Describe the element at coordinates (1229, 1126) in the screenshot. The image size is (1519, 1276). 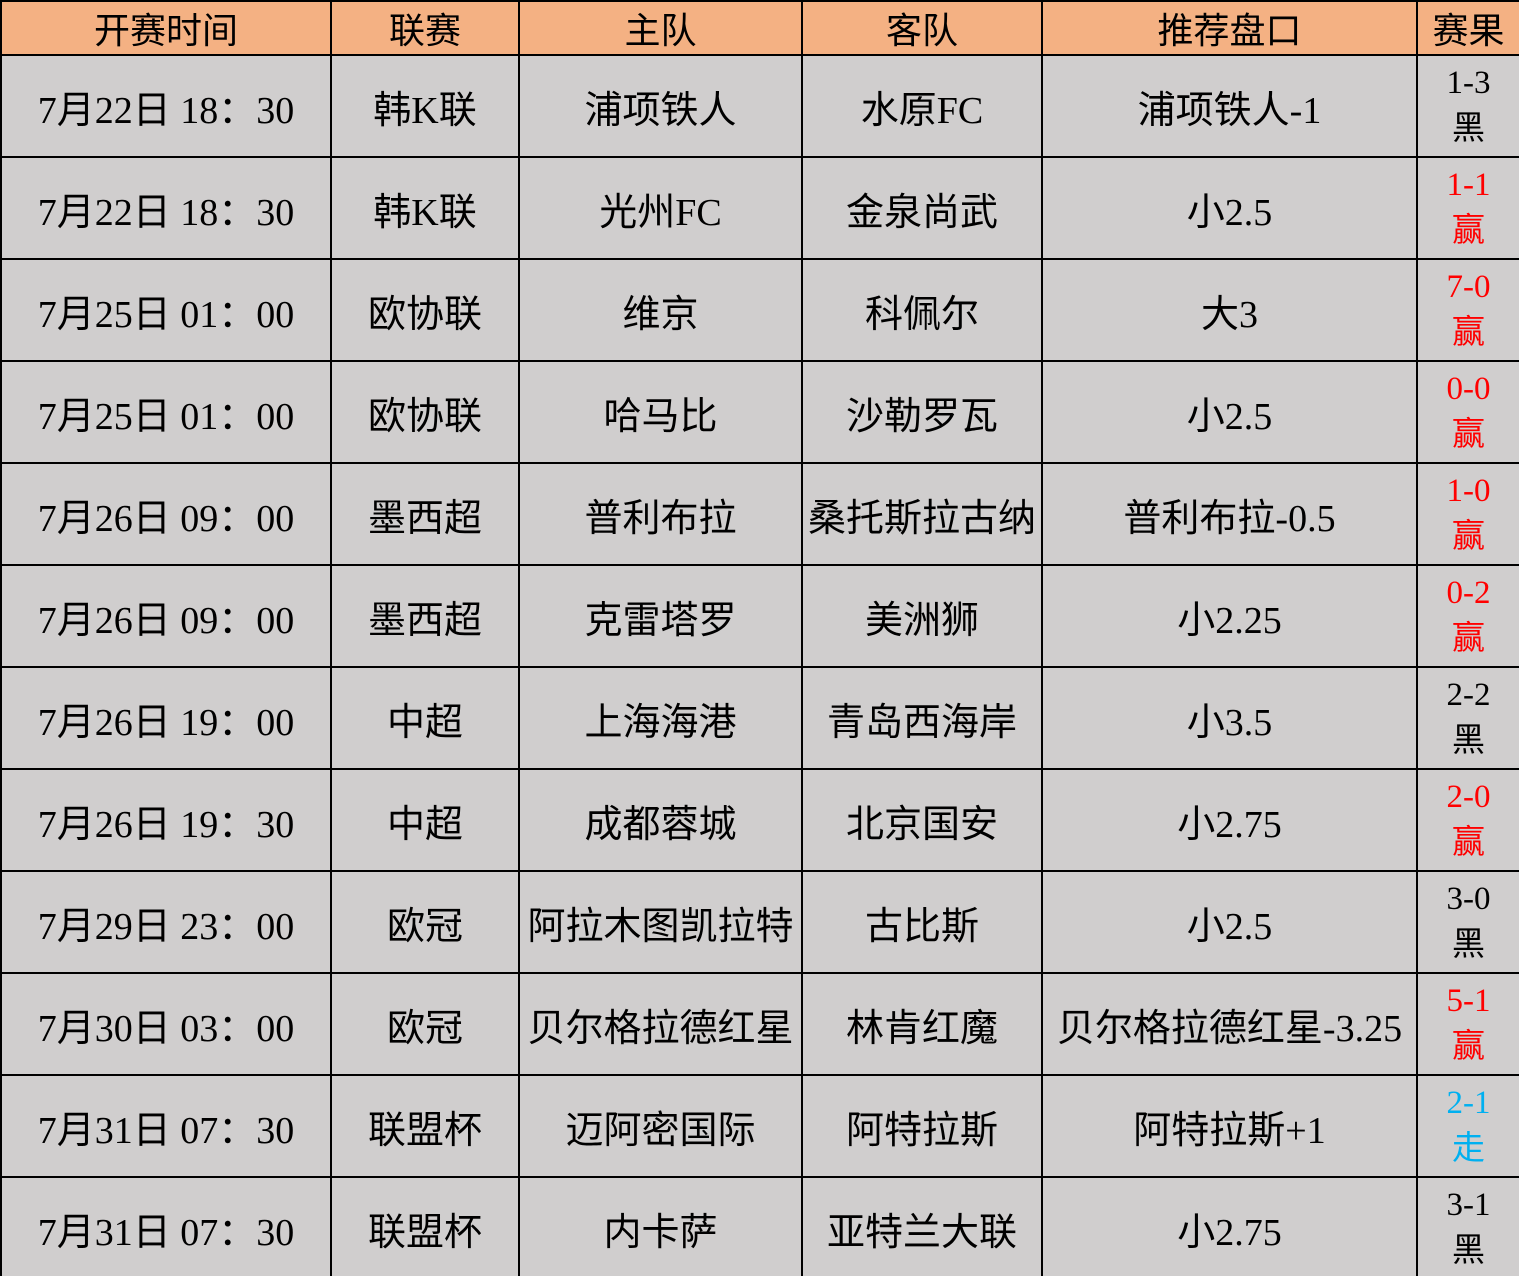
I see `cell-handicap: 阿特拉斯+1` at that location.